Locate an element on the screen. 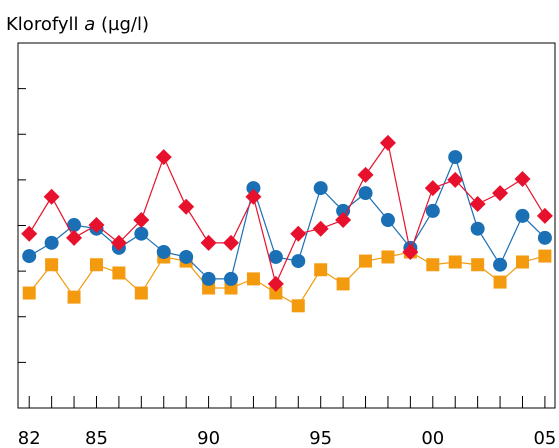 The image size is (559, 448). title-text: Klorofyll is located at coordinates (42, 24).